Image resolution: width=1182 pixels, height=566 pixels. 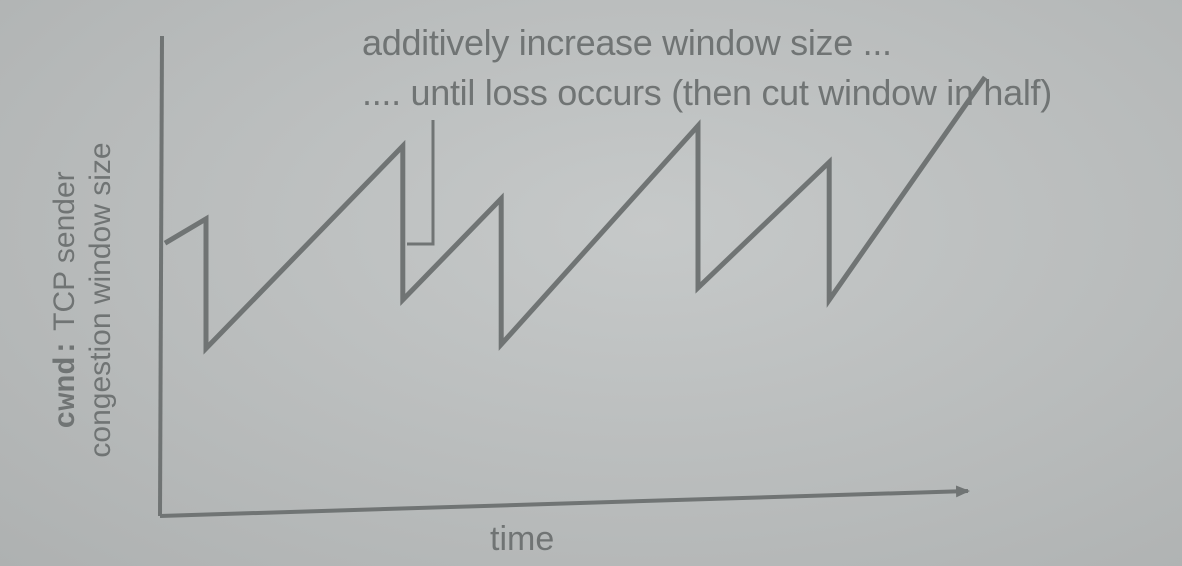 What do you see at coordinates (161, 276) in the screenshot?
I see `y-axis` at bounding box center [161, 276].